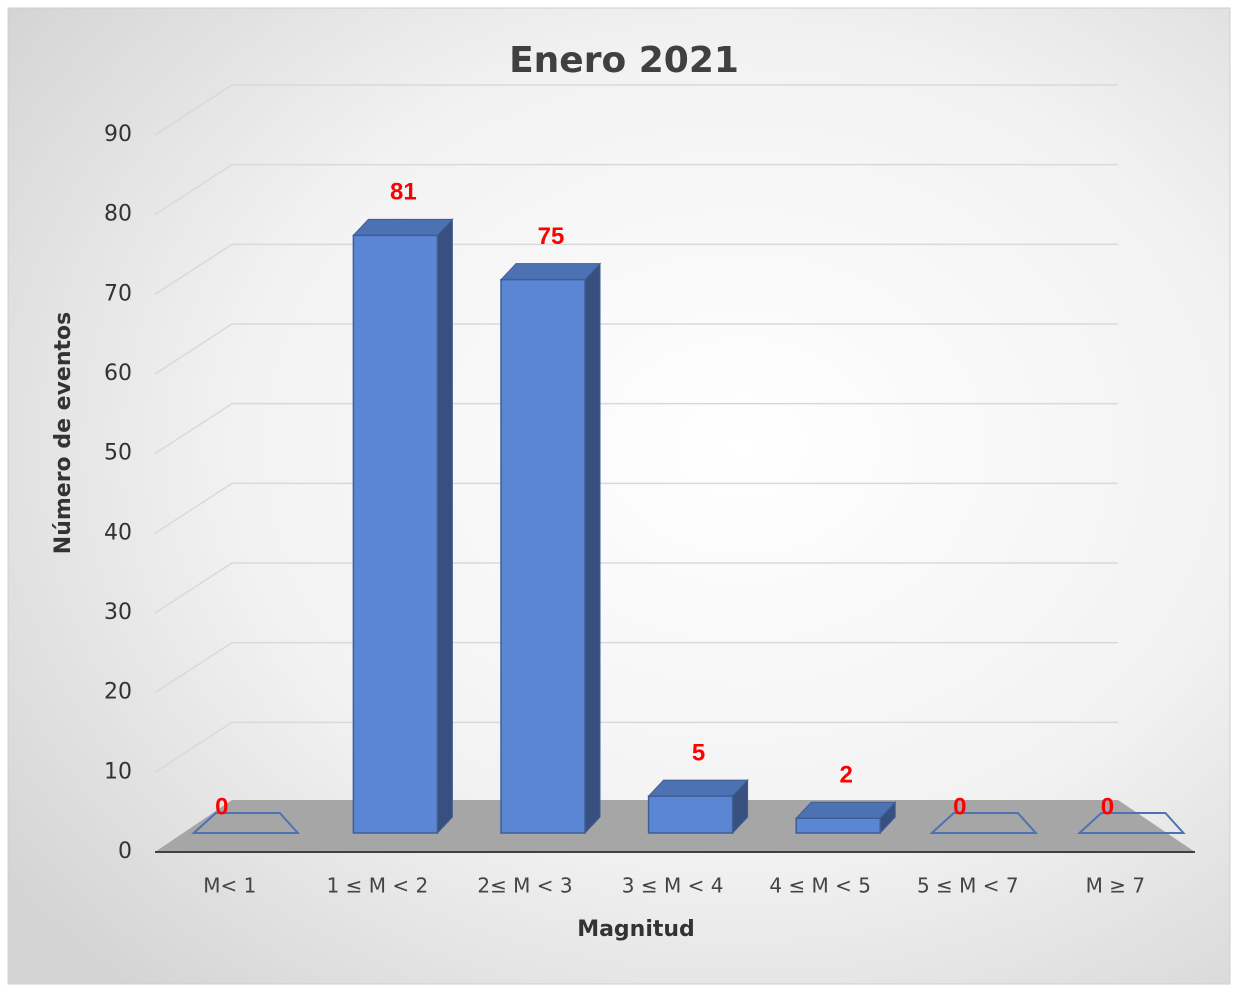 This screenshot has width=1238, height=996. What do you see at coordinates (1115, 886) in the screenshot?
I see `x-tick-label: M ≥ 7` at bounding box center [1115, 886].